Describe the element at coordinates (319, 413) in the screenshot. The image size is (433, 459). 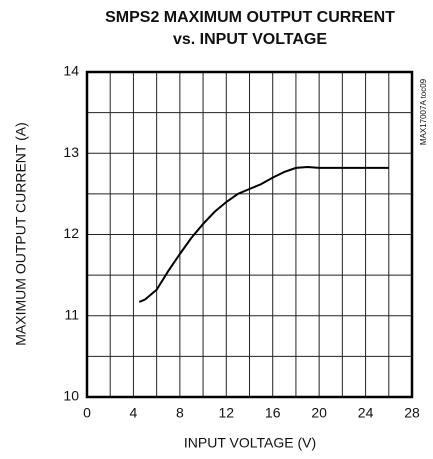
I see `x-tick-label: 20` at that location.